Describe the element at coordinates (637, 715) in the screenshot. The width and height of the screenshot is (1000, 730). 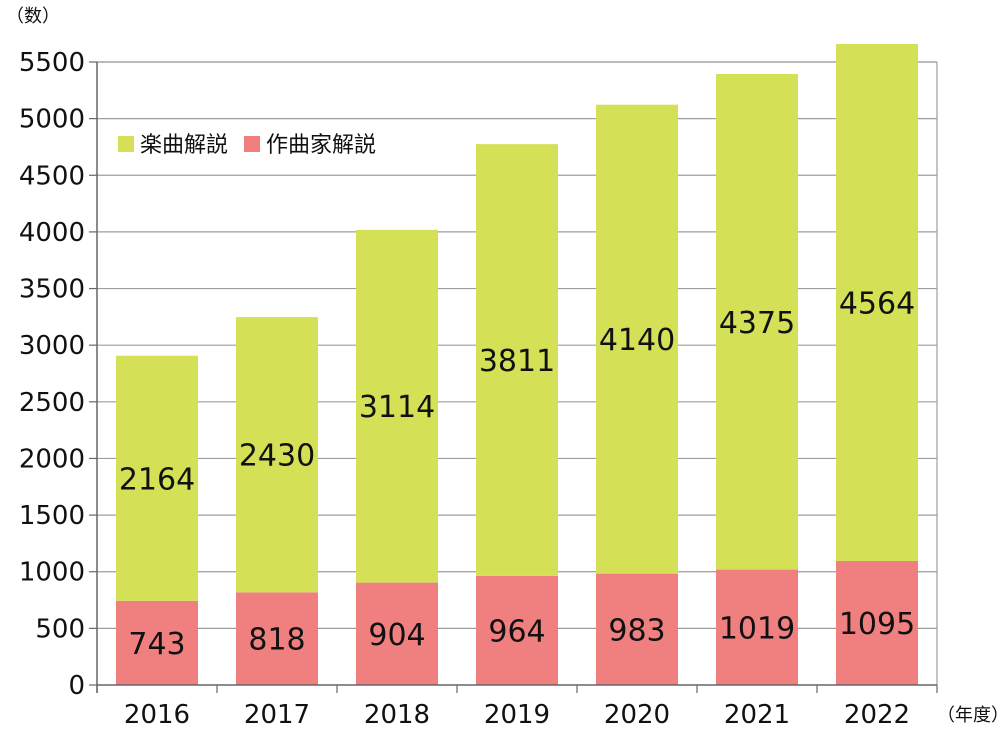
I see `x-tick-label-2020: 2020` at that location.